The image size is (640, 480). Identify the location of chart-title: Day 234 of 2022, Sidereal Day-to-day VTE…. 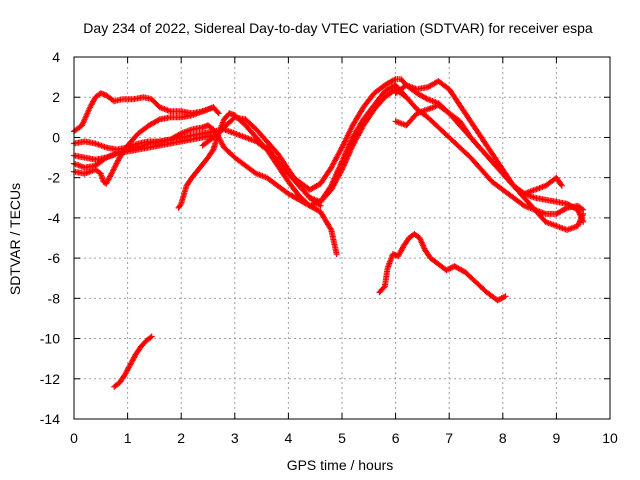
(338, 28).